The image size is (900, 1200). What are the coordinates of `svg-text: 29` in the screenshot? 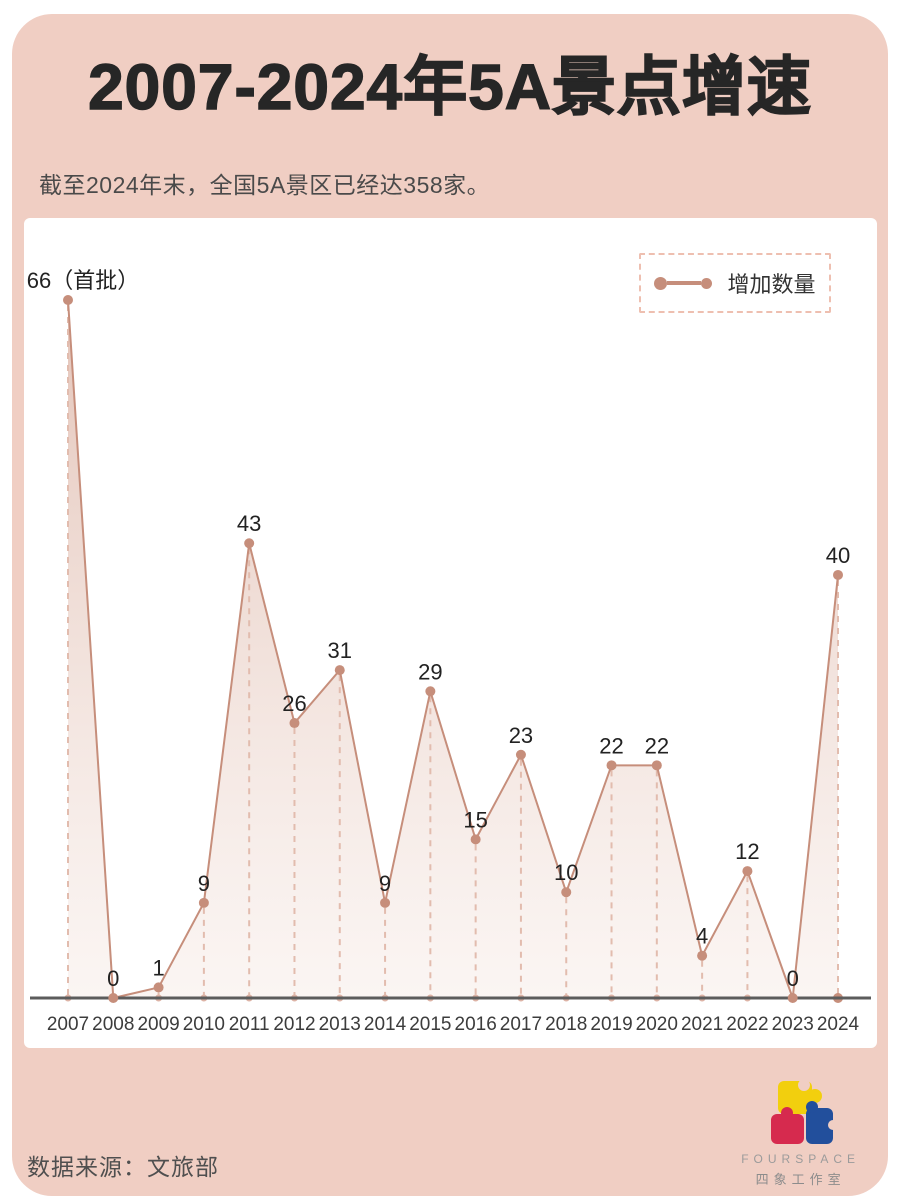 It's located at (430, 671).